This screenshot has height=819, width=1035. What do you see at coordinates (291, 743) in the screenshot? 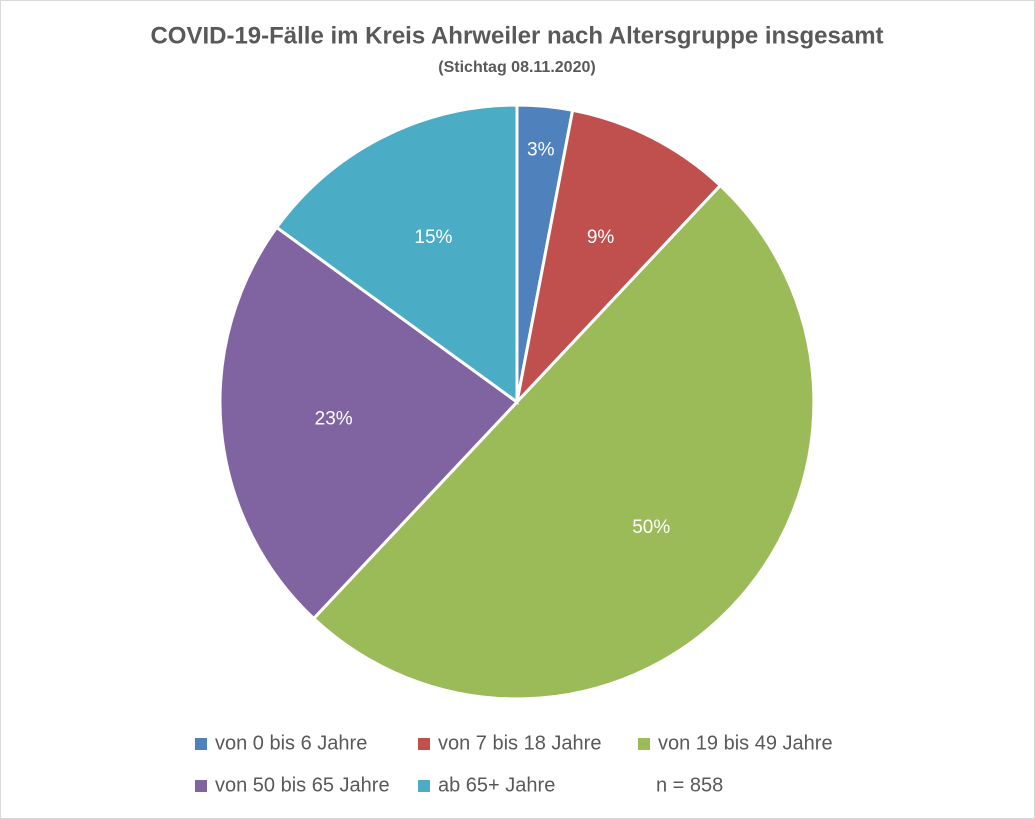
I see `legend-label: von 0 bis 6 Jahre` at bounding box center [291, 743].